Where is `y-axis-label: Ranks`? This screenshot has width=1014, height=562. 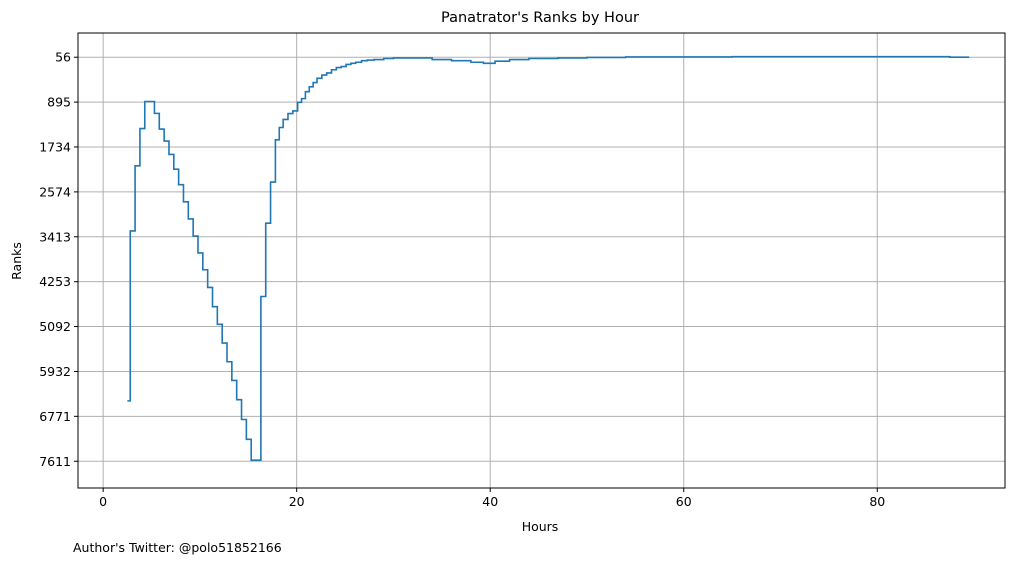 y-axis-label: Ranks is located at coordinates (16, 261).